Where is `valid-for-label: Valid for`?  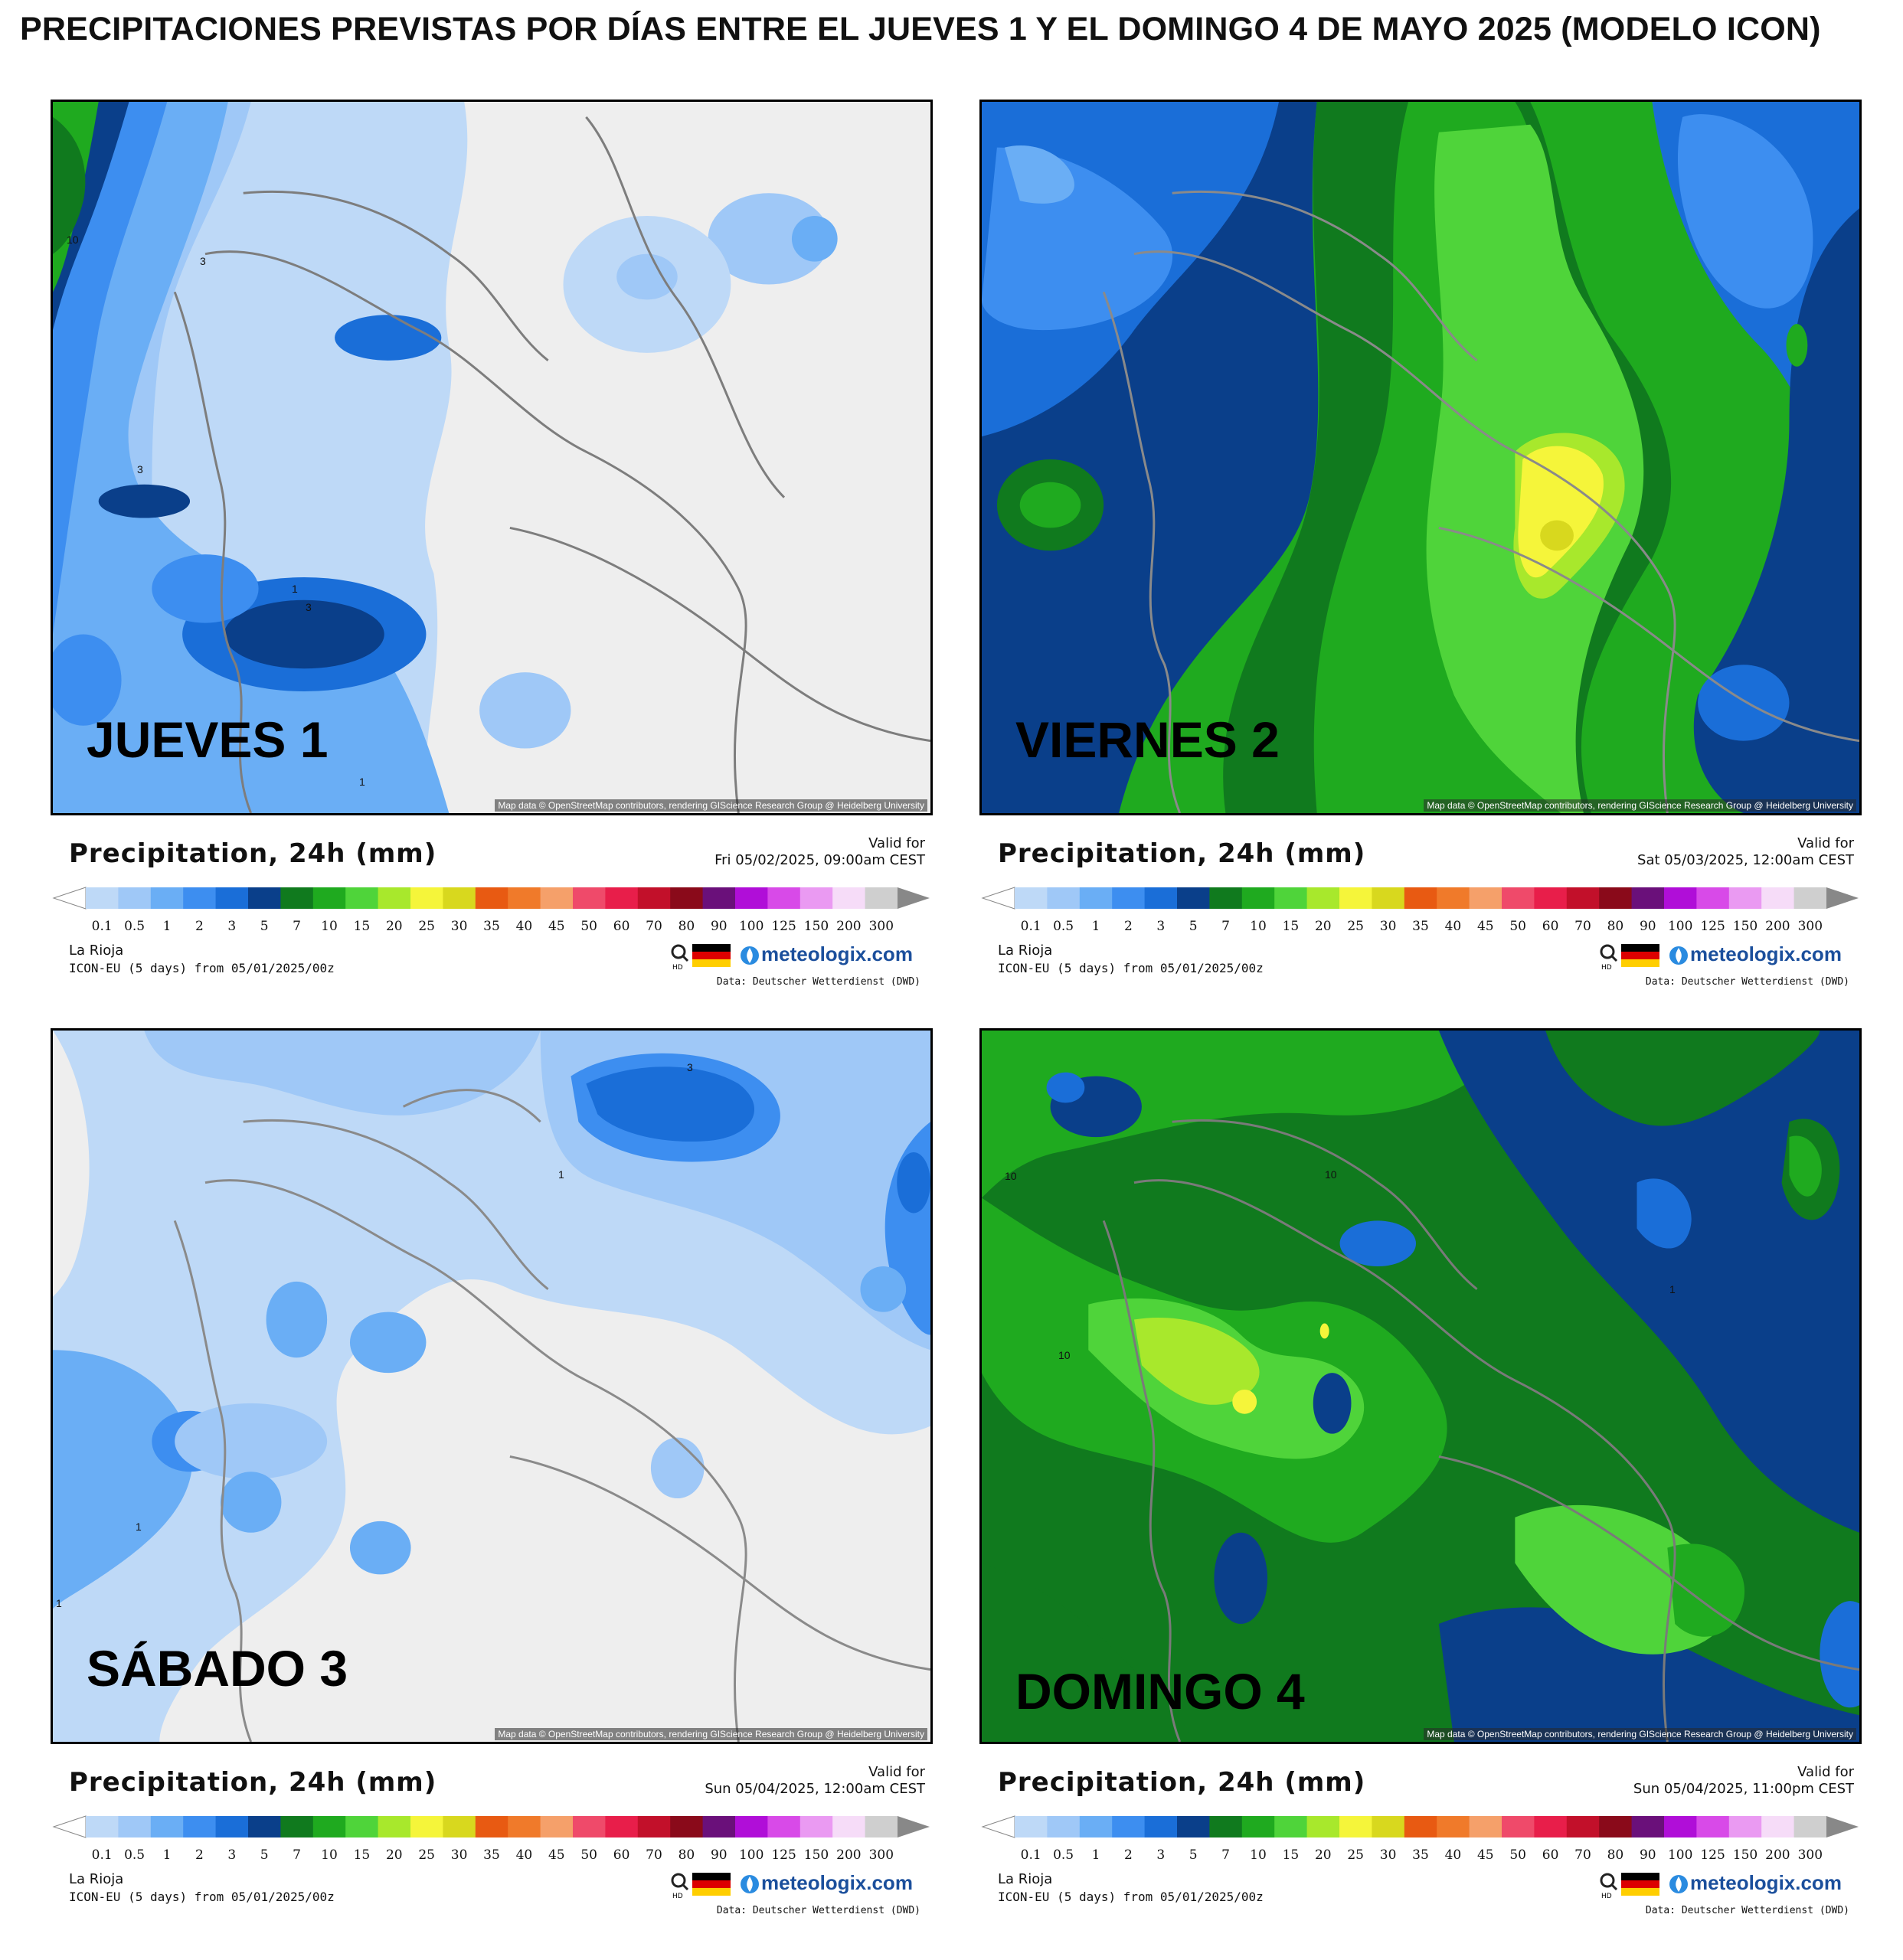 valid-for-label: Valid for is located at coordinates (1825, 1772).